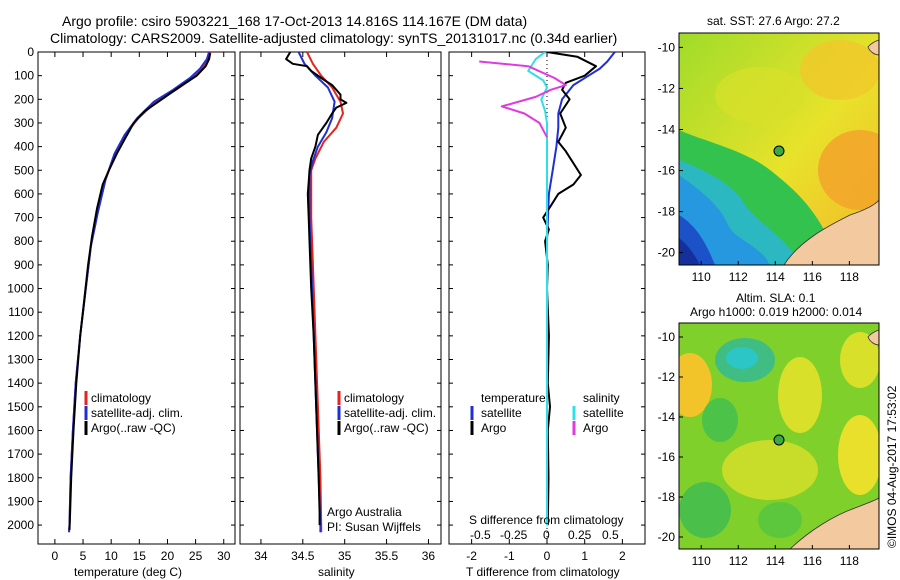  I want to click on x-tick-label: 25, so click(196, 556).